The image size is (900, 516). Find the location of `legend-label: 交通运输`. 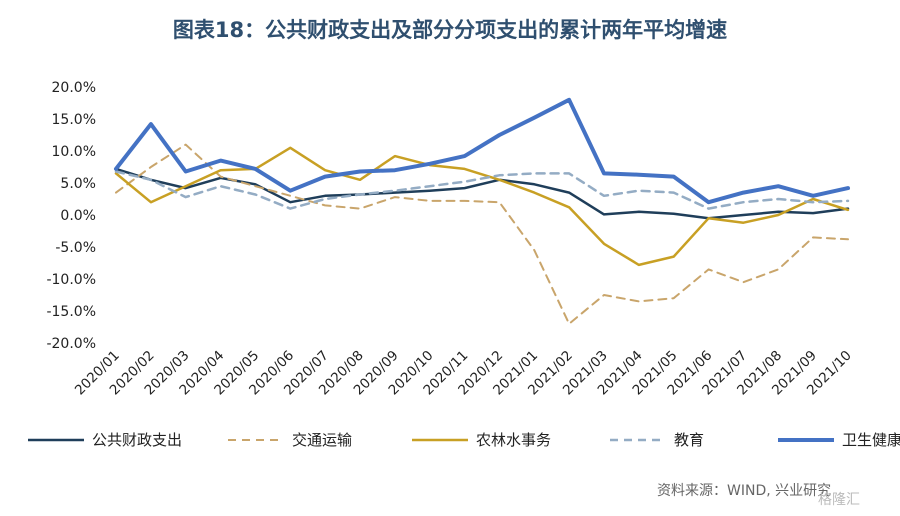

legend-label: 交通运输 is located at coordinates (322, 440).